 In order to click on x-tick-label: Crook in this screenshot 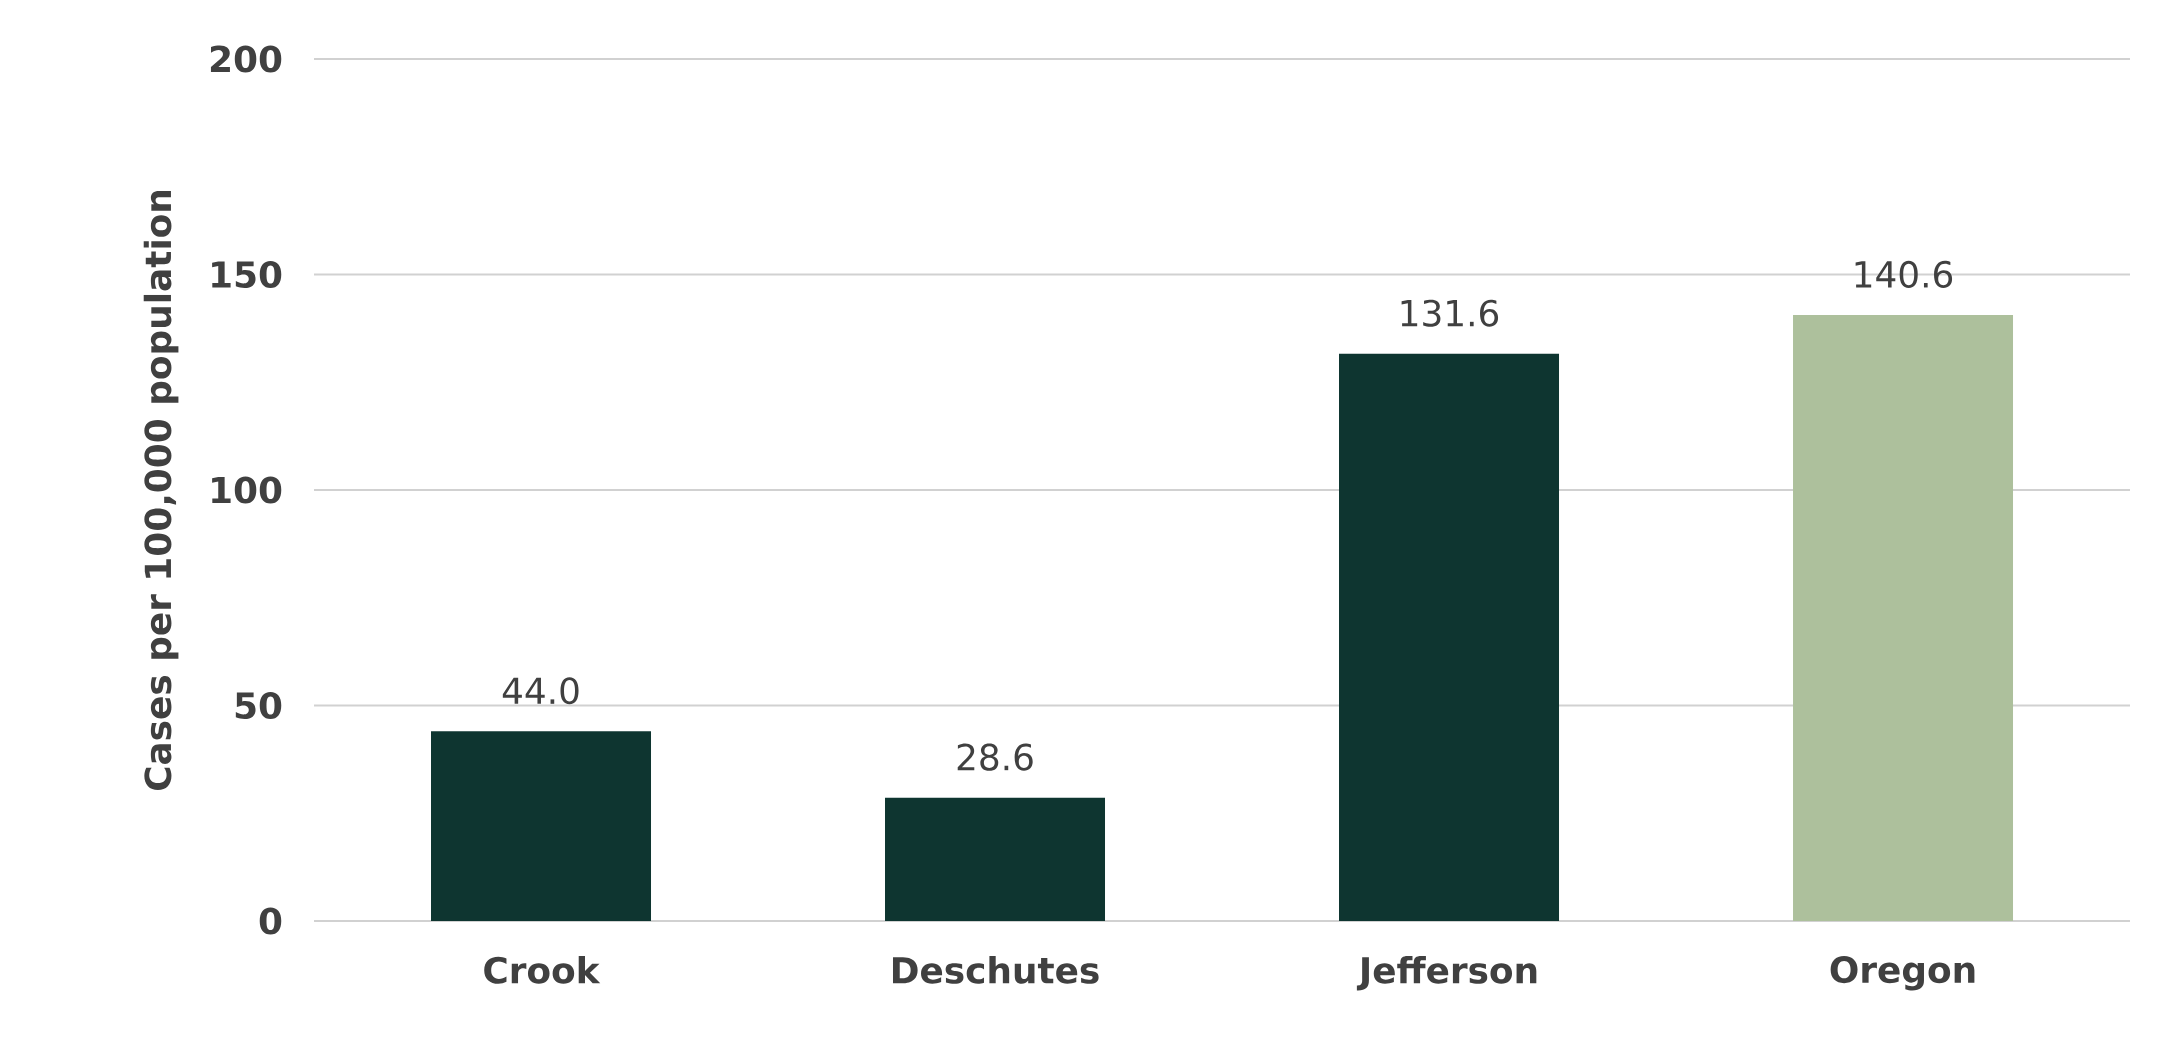, I will do `click(542, 970)`.